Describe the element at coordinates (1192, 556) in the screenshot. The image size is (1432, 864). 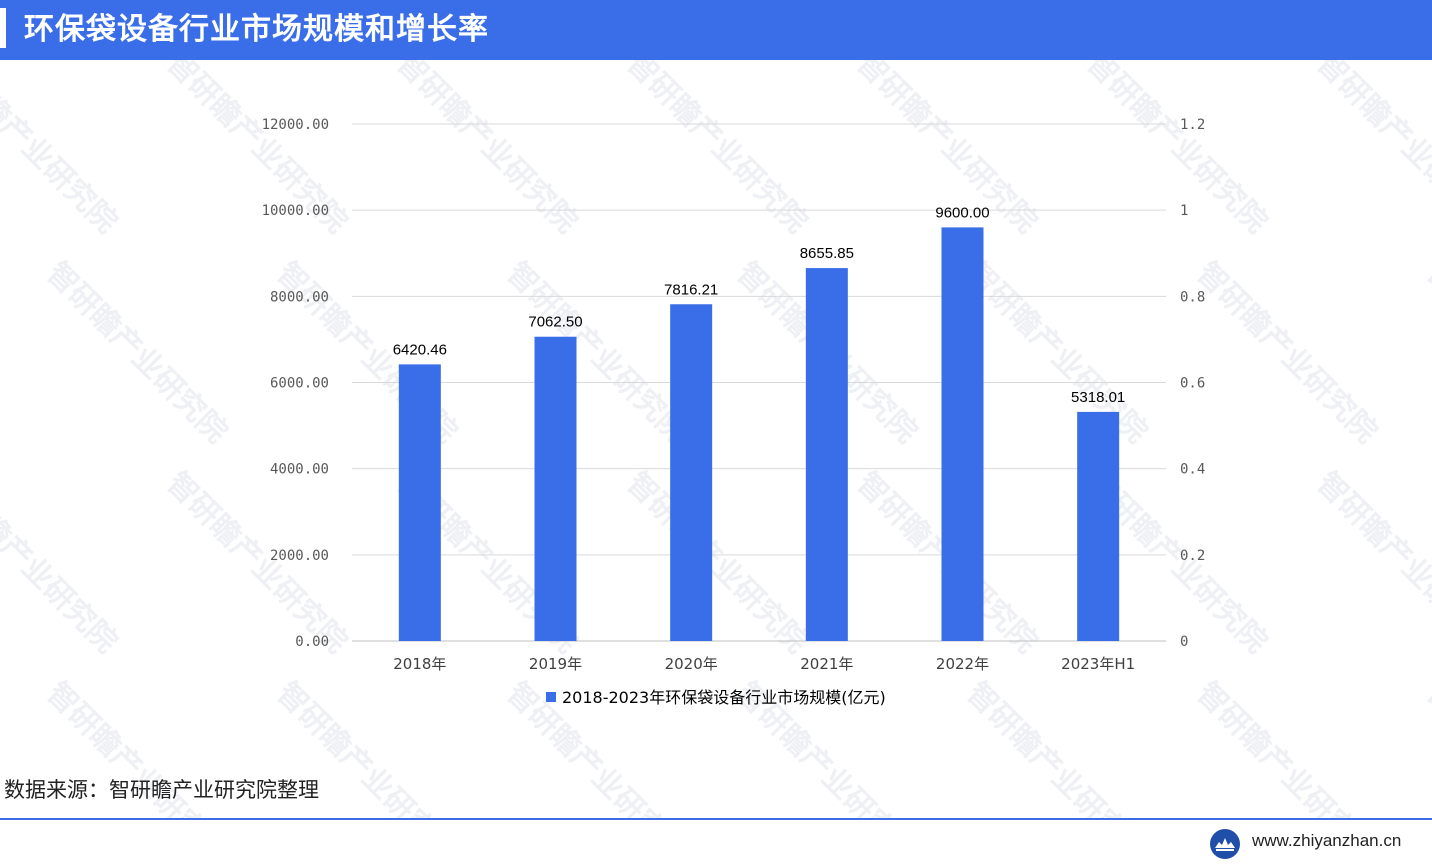
I see `y2-axis-tick-label: 0.2` at that location.